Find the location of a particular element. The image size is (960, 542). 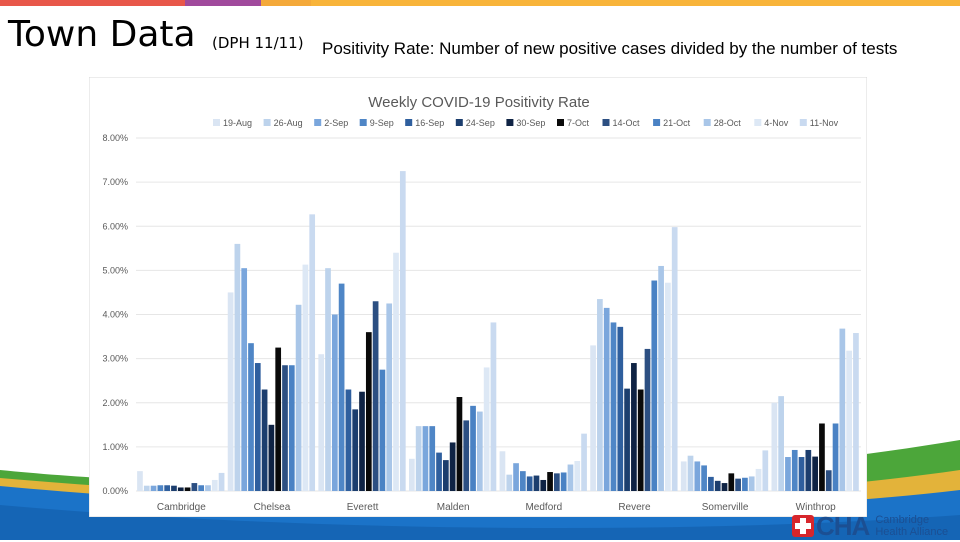

bar-revere-7-oct is located at coordinates (640, 440).